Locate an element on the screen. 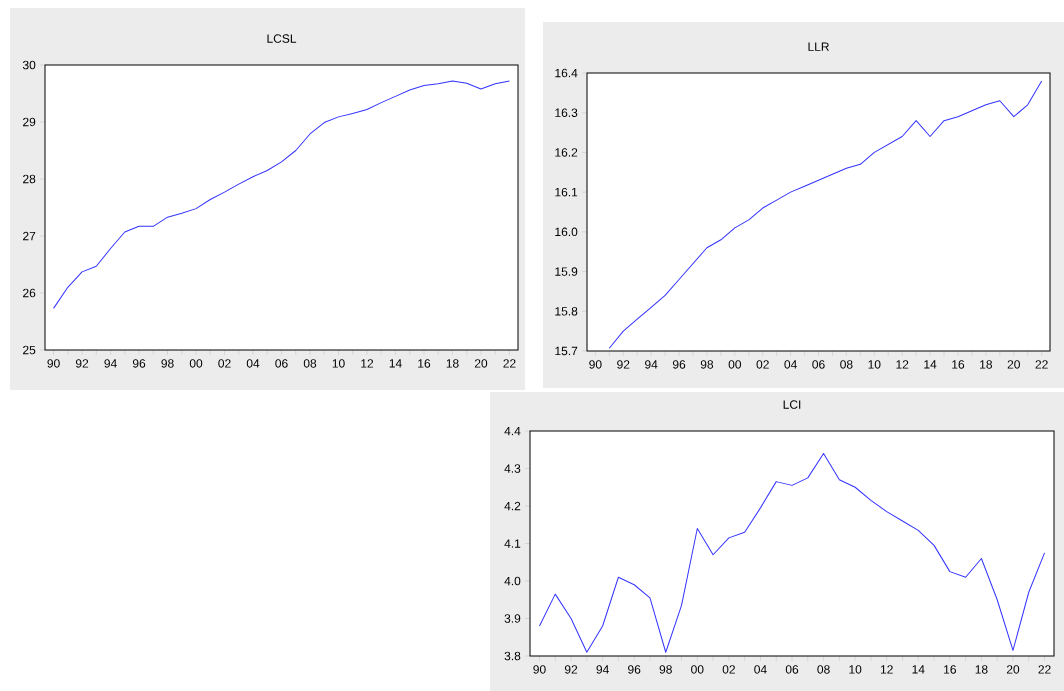 This screenshot has width=1064, height=691. y-tick-label: 16.0 is located at coordinates (566, 232).